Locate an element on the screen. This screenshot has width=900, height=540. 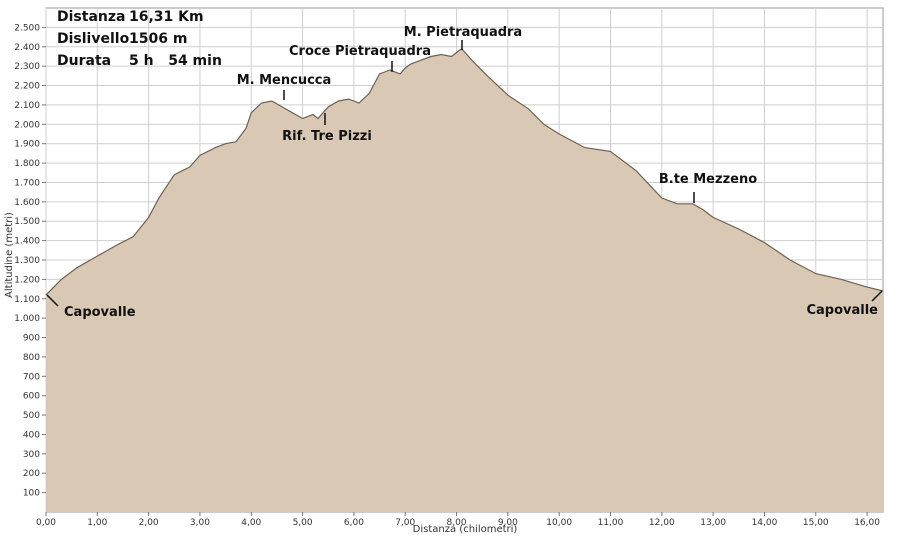
y-tick-label: 100 is located at coordinates (31, 494).